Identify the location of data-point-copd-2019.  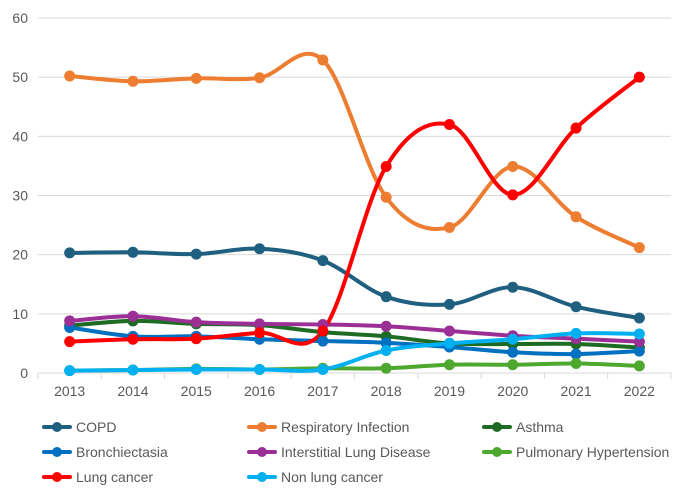
(449, 304).